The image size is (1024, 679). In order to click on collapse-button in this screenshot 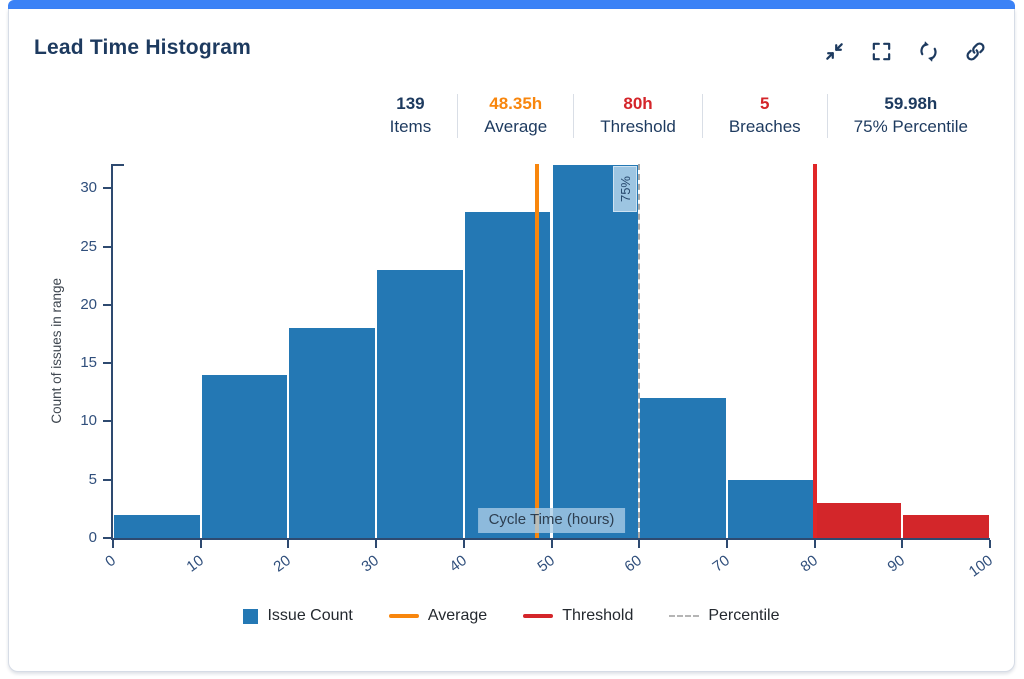, I will do `click(834, 51)`.